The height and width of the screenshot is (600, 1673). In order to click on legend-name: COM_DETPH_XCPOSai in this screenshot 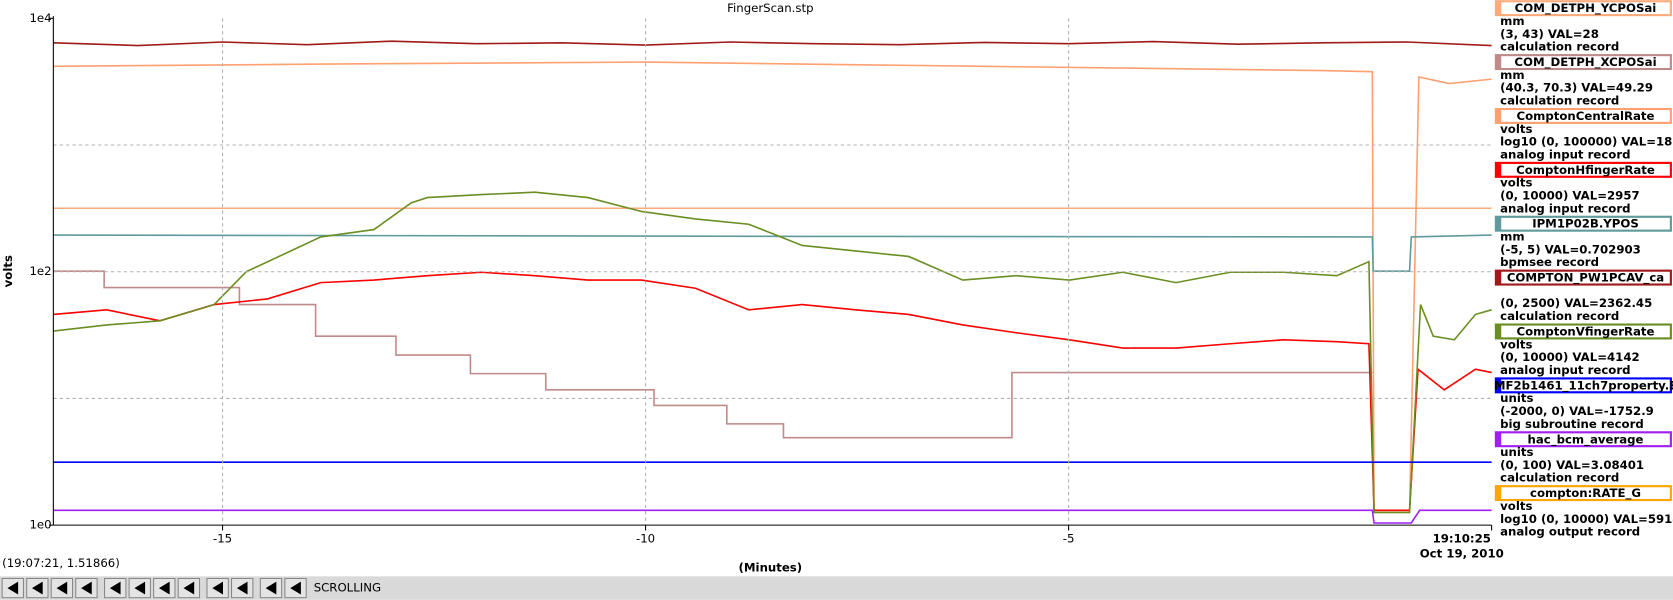, I will do `click(1585, 62)`.